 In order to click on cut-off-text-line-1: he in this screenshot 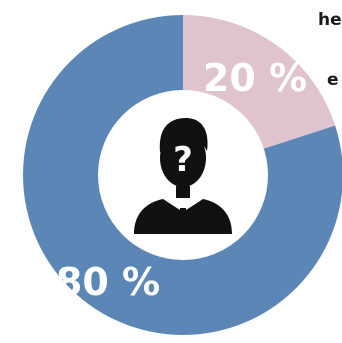, I will do `click(330, 20)`.